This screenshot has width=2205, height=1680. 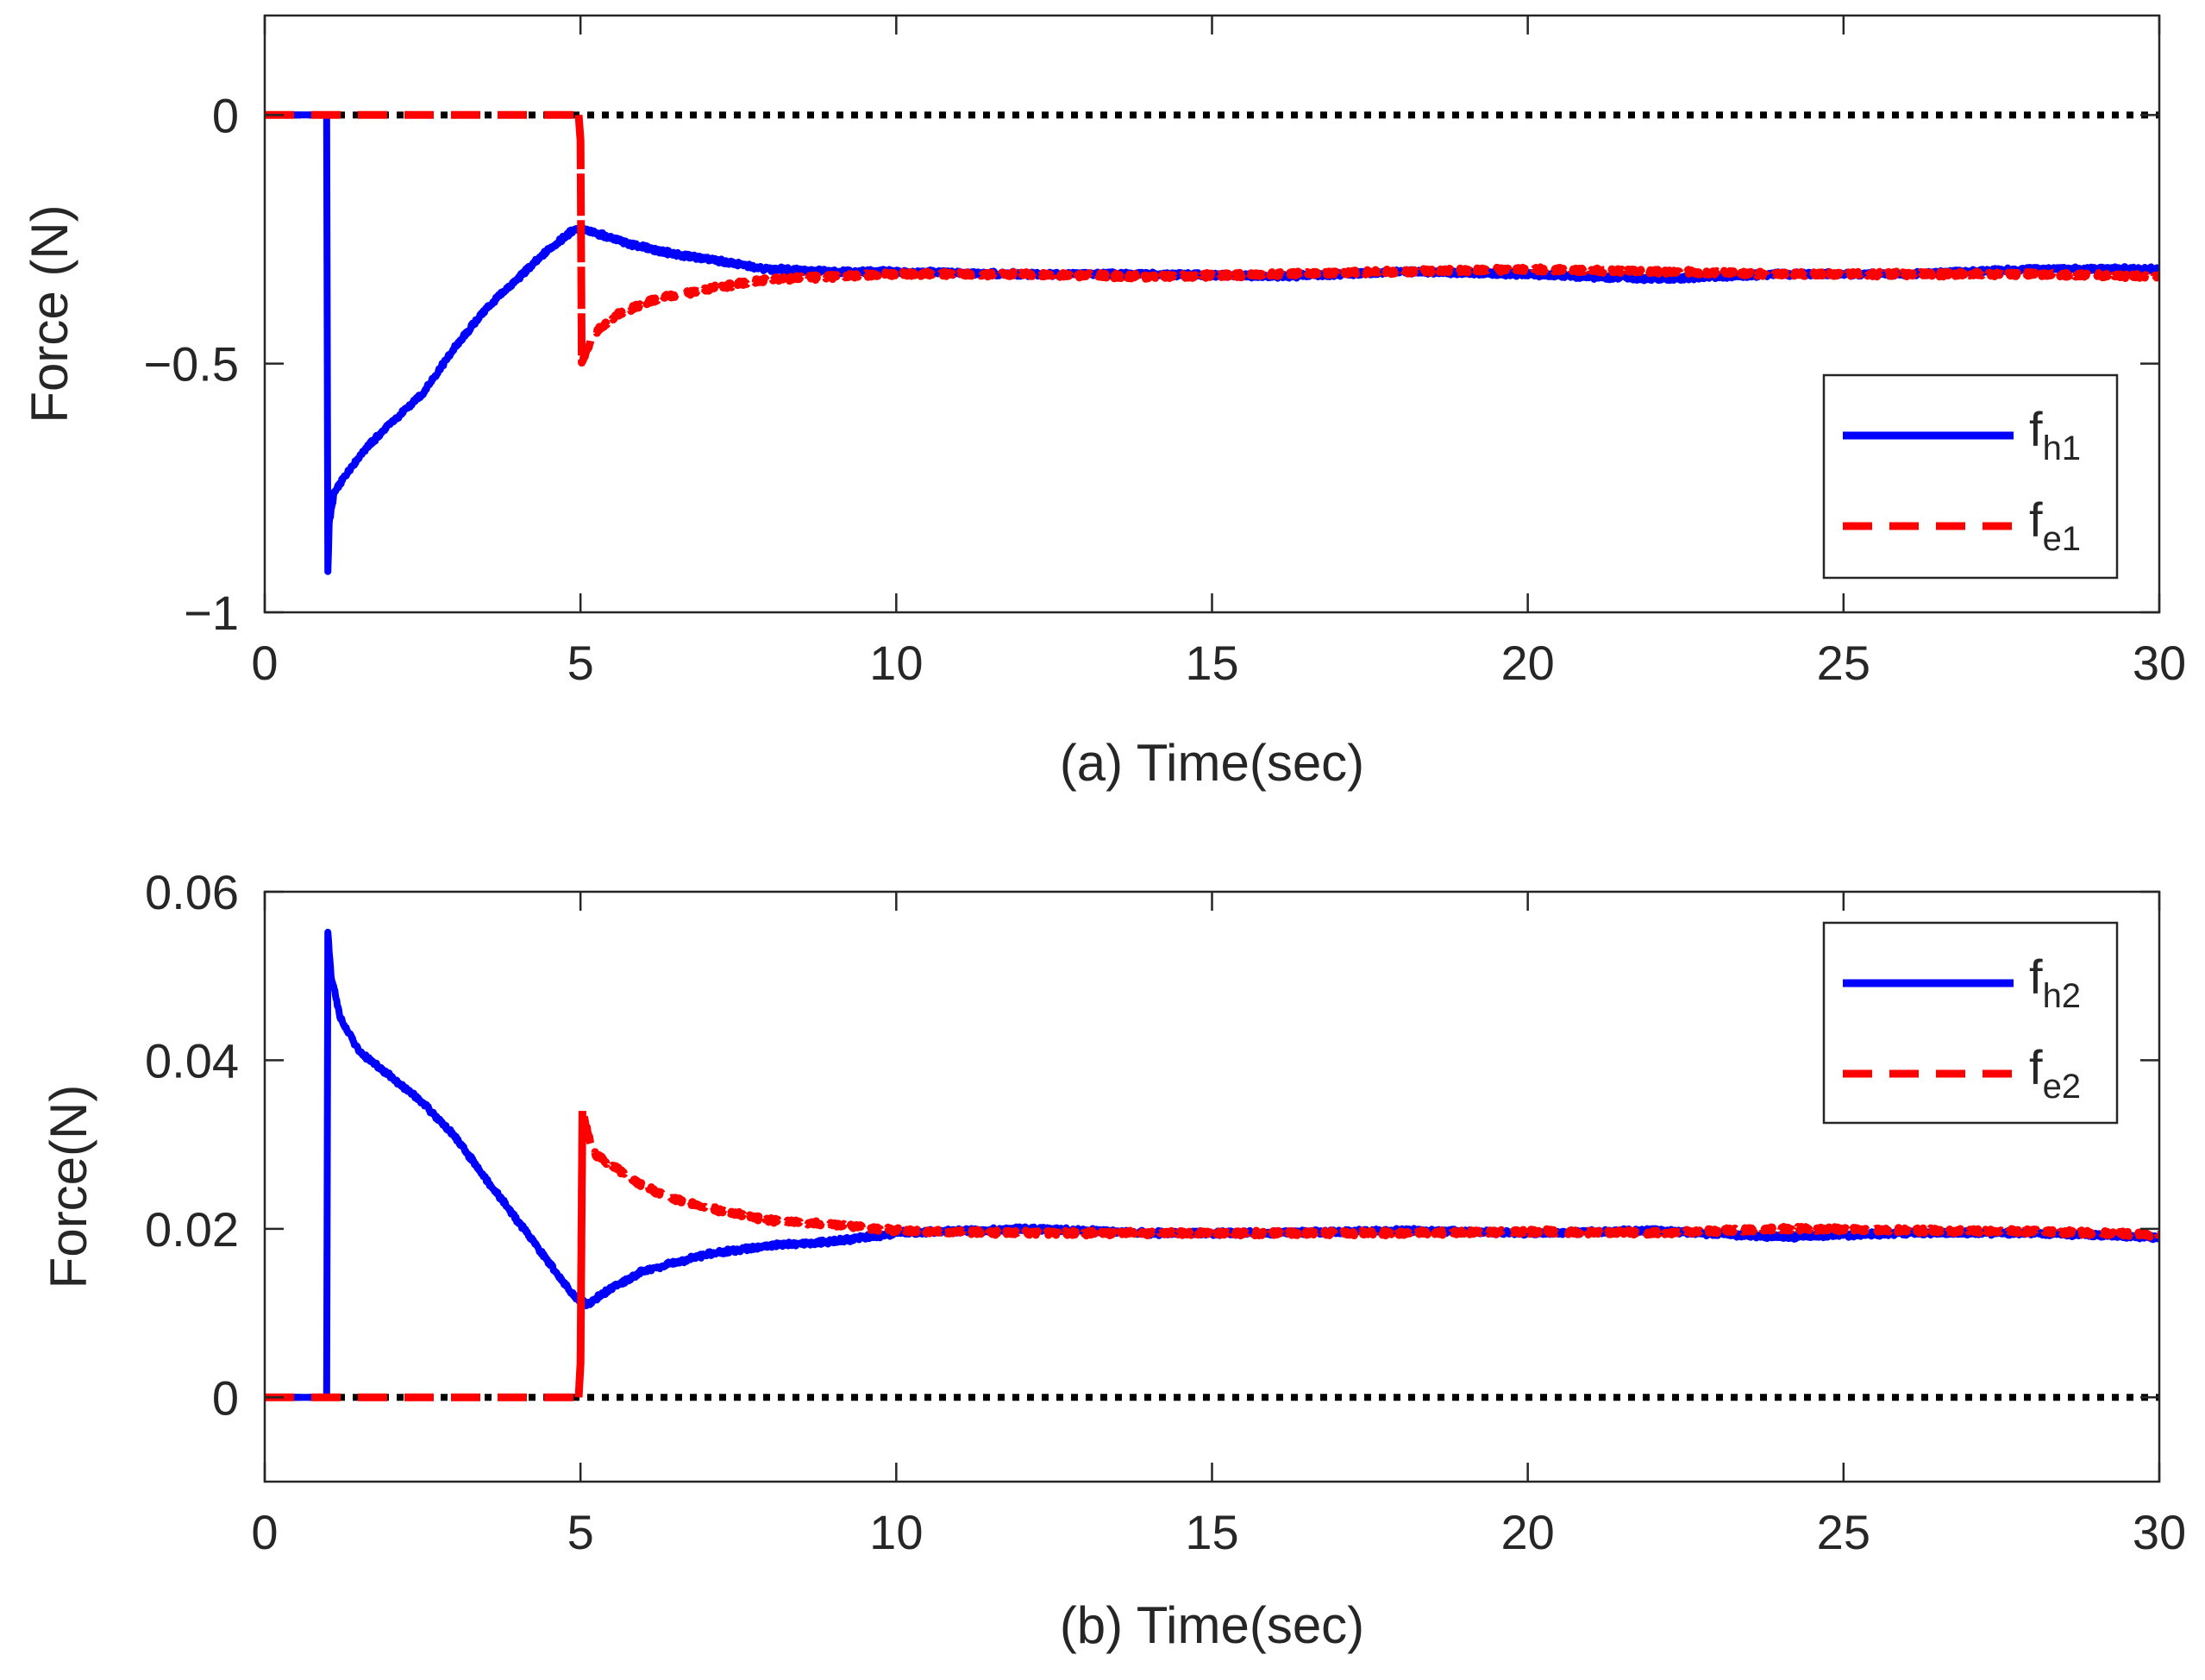 I want to click on x-axis-label: (a) Time(sec), so click(x=1212, y=763).